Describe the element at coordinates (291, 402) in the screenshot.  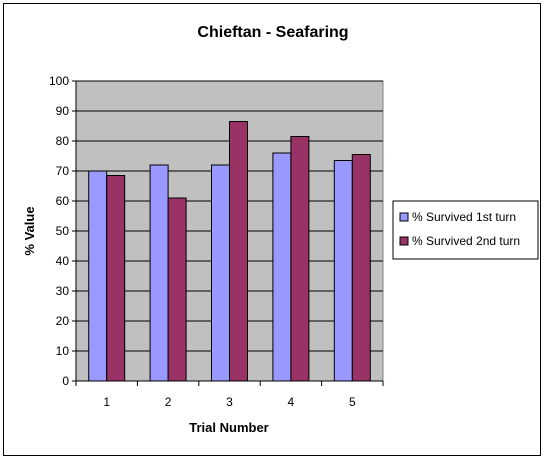
I see `x-tick-label: 4` at that location.